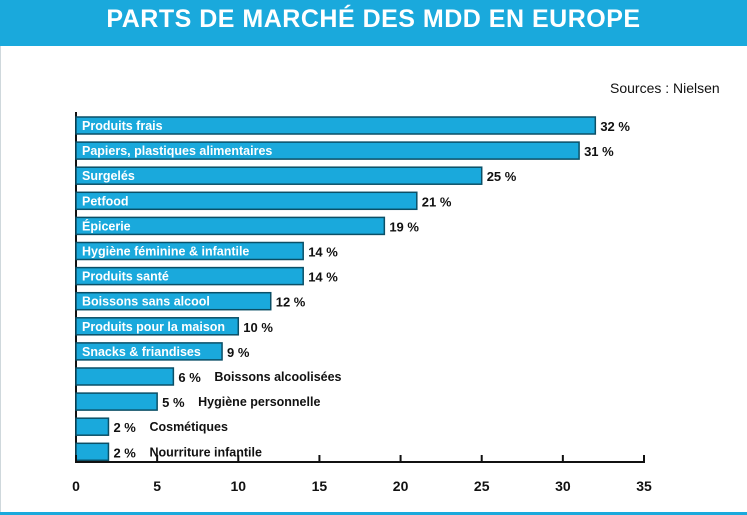 The image size is (747, 515). I want to click on value-label: 9 %, so click(238, 352).